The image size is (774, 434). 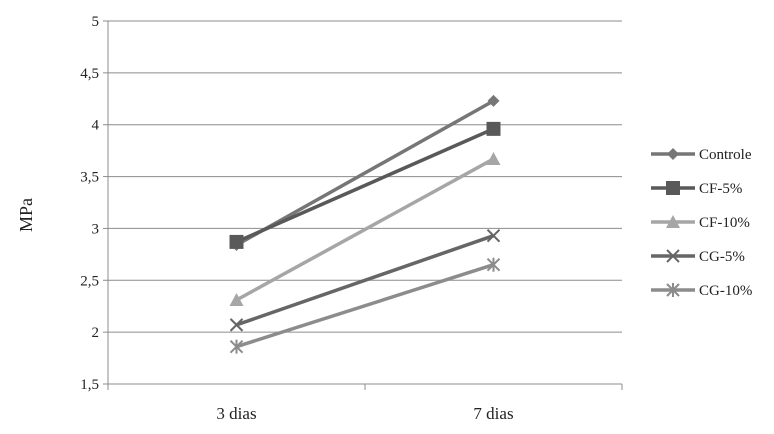 I want to click on legend-label: CG-10%, so click(x=725, y=291).